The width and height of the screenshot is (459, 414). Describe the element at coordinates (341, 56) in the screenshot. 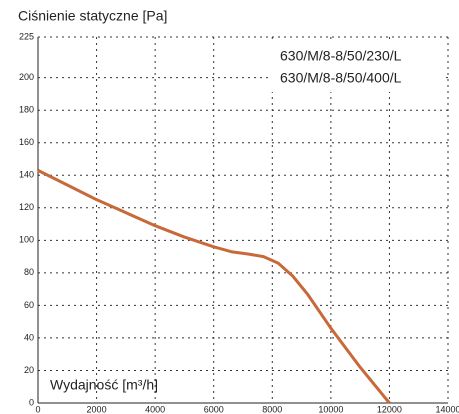

I see `legend-label: 630/M/8-8/50/230/L` at that location.